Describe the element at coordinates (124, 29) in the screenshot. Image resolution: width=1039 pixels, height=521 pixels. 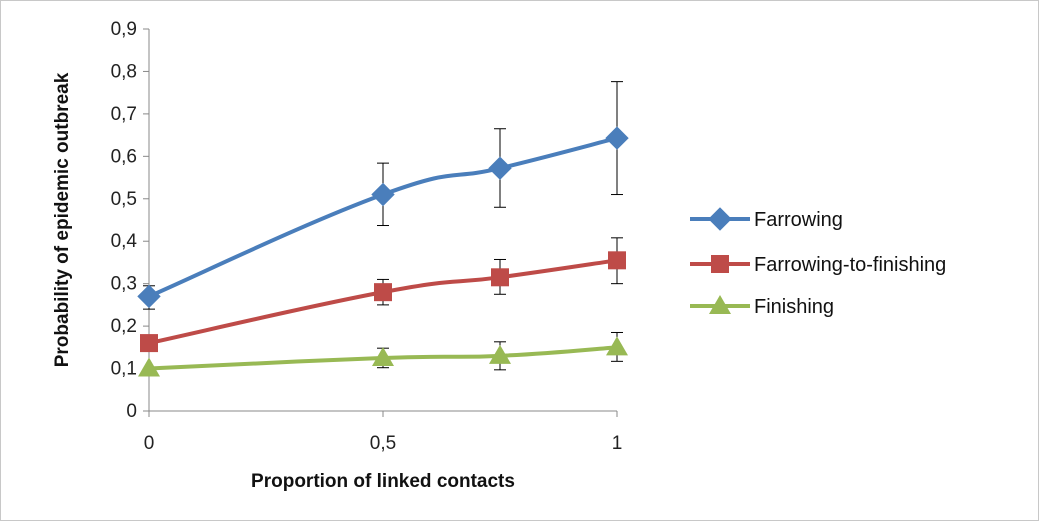
I see `y-tick-label: 0,9` at that location.